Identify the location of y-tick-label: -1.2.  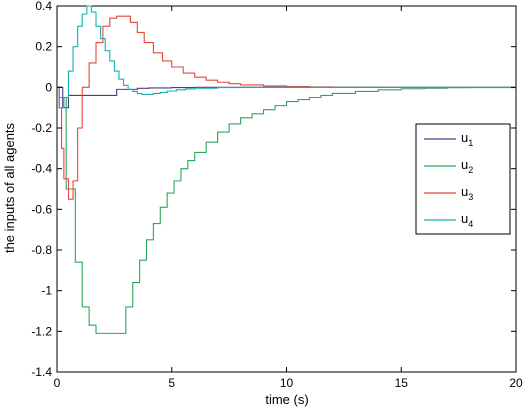
(41, 331).